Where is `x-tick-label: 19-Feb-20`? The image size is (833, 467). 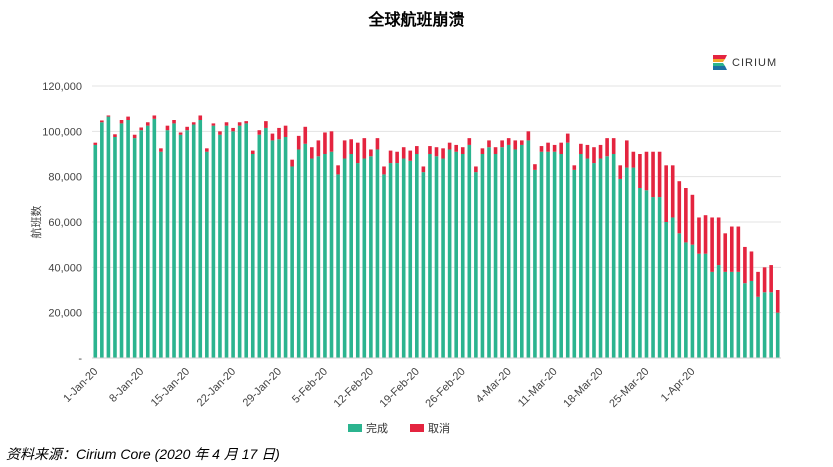
x-tick-label: 19-Feb-20 is located at coordinates (400, 388).